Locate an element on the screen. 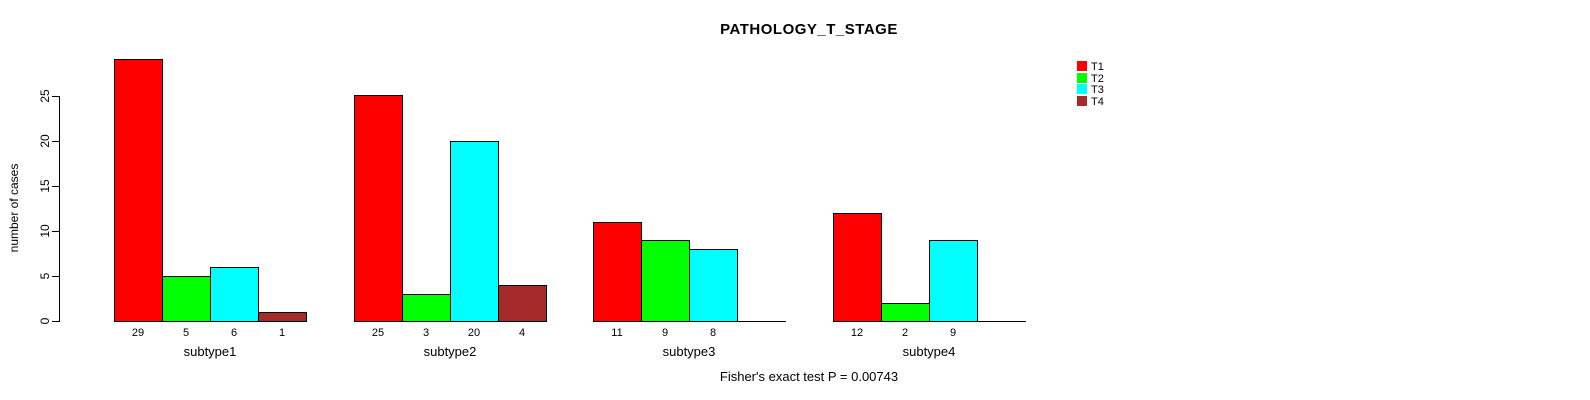 This screenshot has width=1590, height=400. legend-item-t2: T2 is located at coordinates (1090, 79).